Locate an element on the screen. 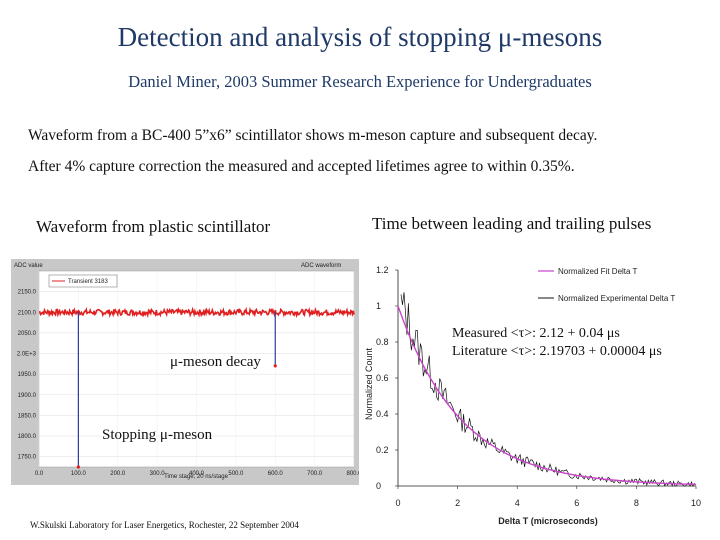 The width and height of the screenshot is (720, 540). x-tick-label: 100.0 is located at coordinates (79, 474).